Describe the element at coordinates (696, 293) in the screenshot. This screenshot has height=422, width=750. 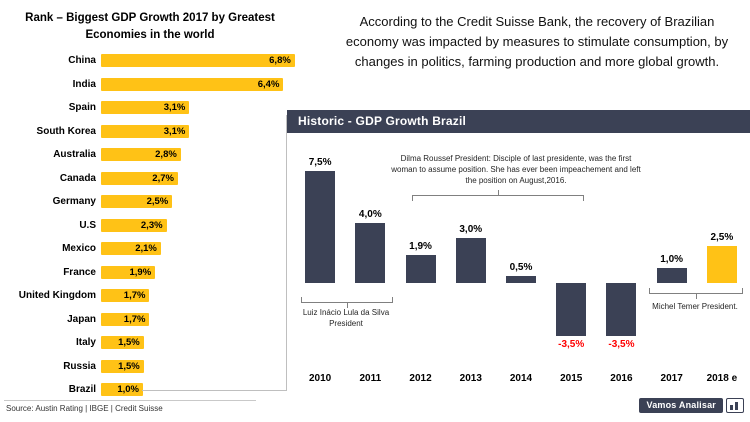
I see `temer-bracket` at that location.